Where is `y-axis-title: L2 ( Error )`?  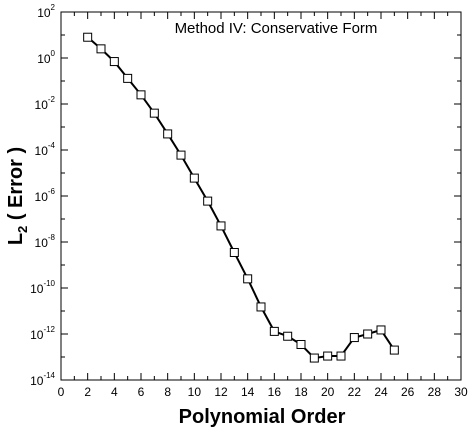 y-axis-title: L2 ( Error ) is located at coordinates (17, 196).